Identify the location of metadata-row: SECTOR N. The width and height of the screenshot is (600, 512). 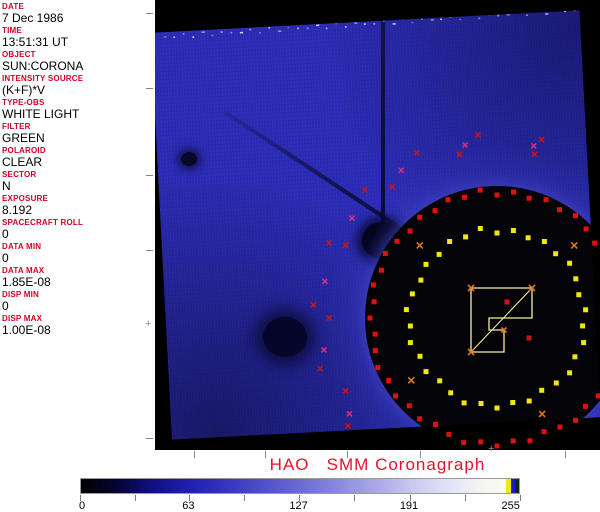
(71, 181).